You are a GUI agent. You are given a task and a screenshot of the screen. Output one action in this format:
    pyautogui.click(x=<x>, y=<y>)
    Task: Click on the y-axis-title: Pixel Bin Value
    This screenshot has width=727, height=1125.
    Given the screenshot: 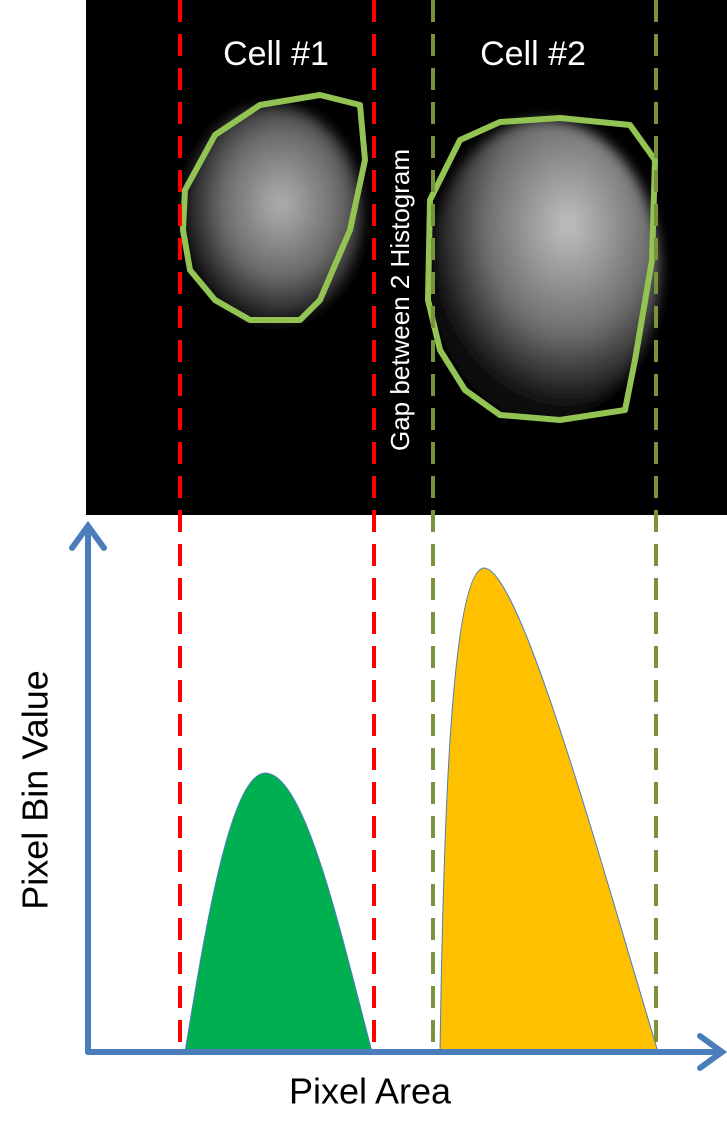 What is the action you would take?
    pyautogui.click(x=35, y=789)
    